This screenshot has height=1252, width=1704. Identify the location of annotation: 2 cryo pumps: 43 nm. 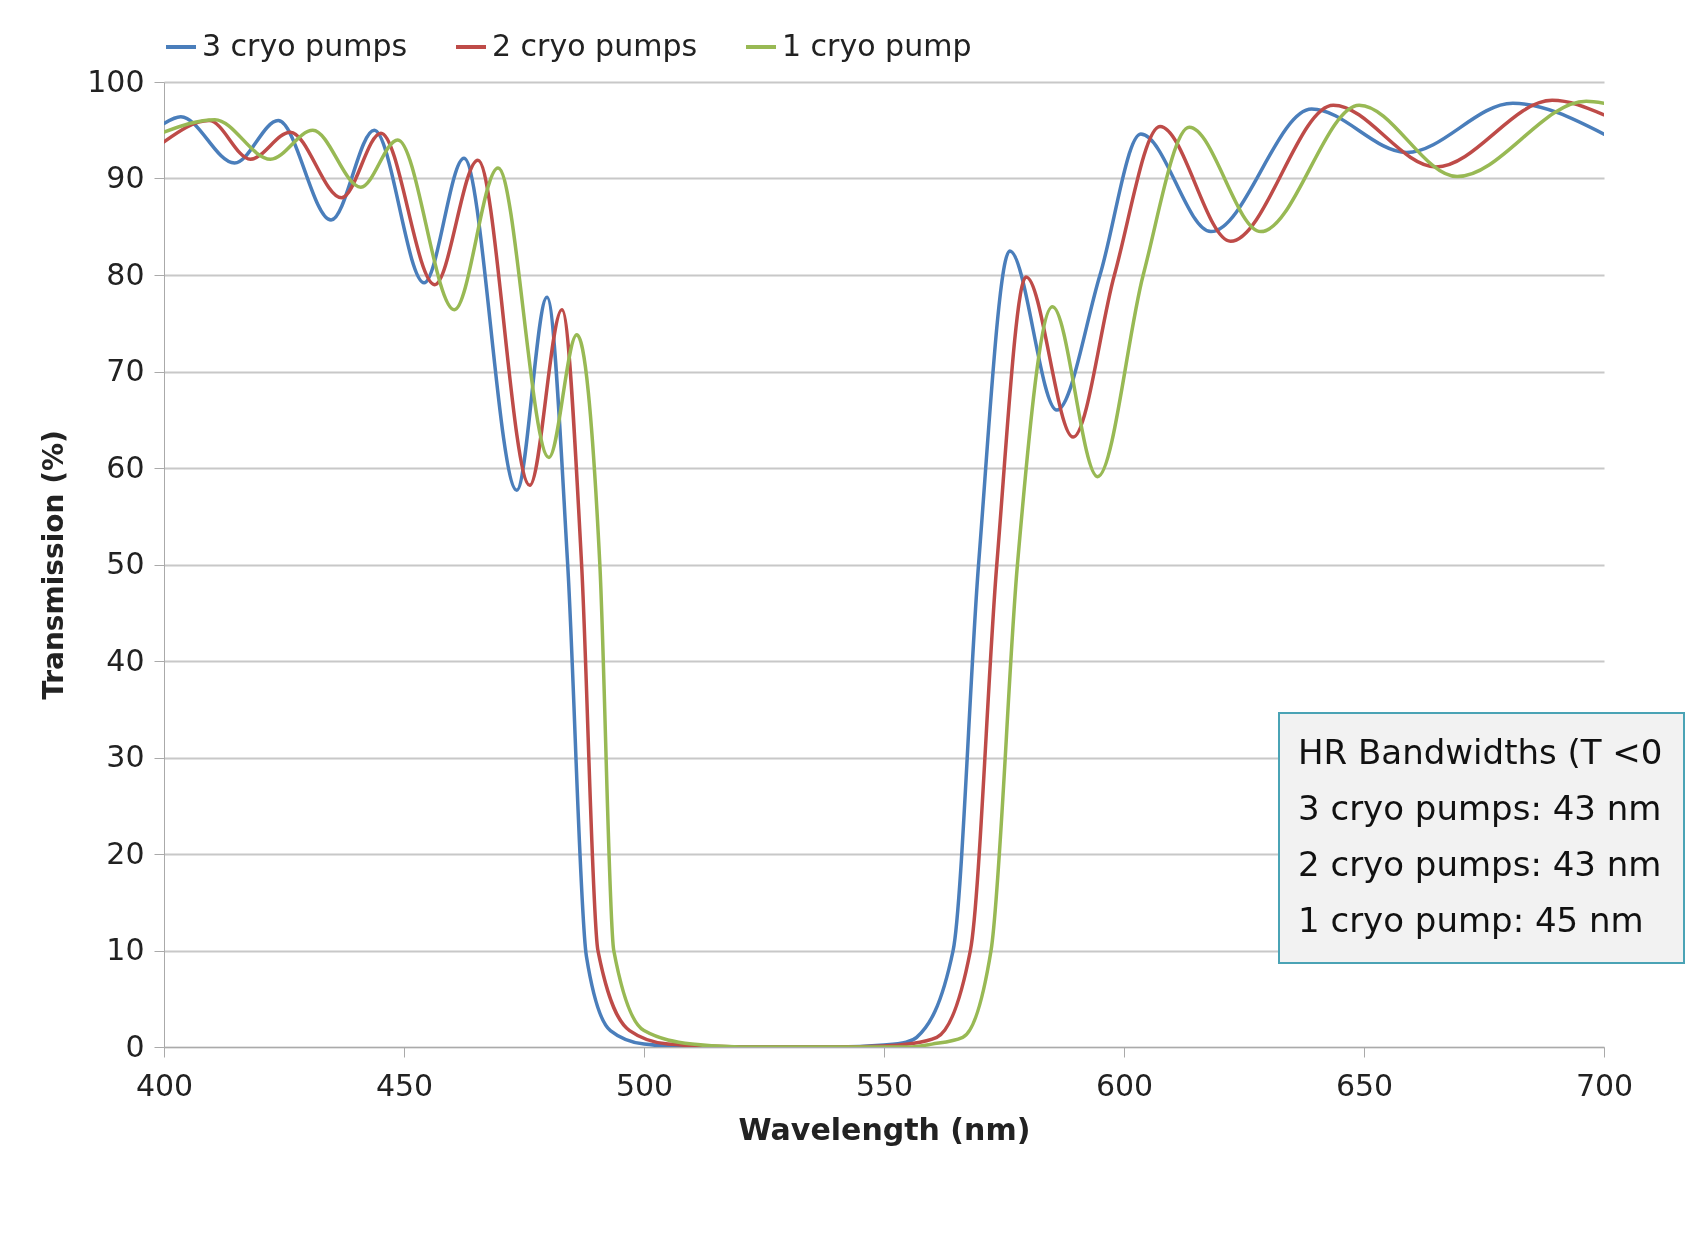
(1480, 864).